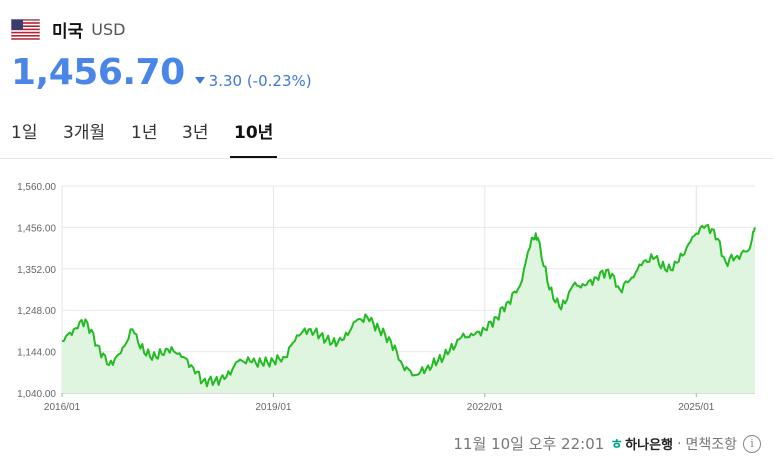  What do you see at coordinates (485, 407) in the screenshot?
I see `x-tick-label: 2022/01` at bounding box center [485, 407].